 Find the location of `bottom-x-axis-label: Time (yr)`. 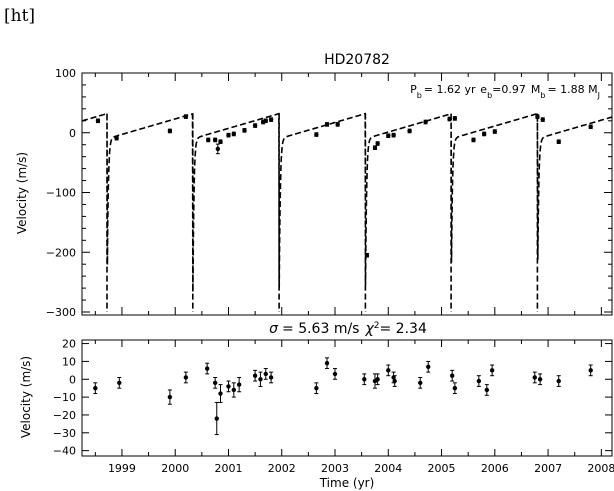

bottom-x-axis-label: Time (yr) is located at coordinates (347, 483).